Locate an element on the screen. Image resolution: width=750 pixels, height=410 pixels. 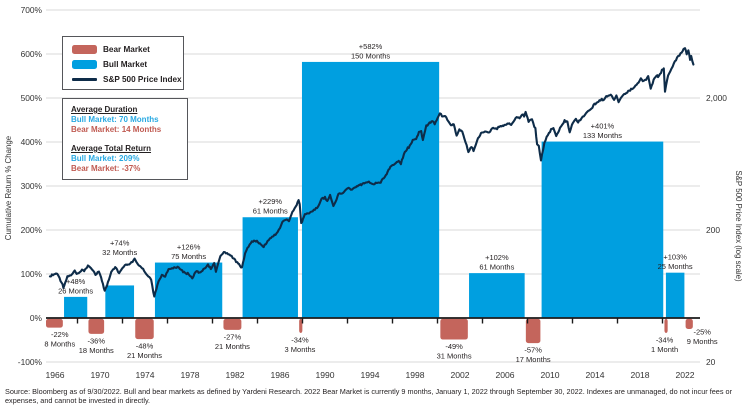
y-left-tick-label: 700% is located at coordinates (32, 10).